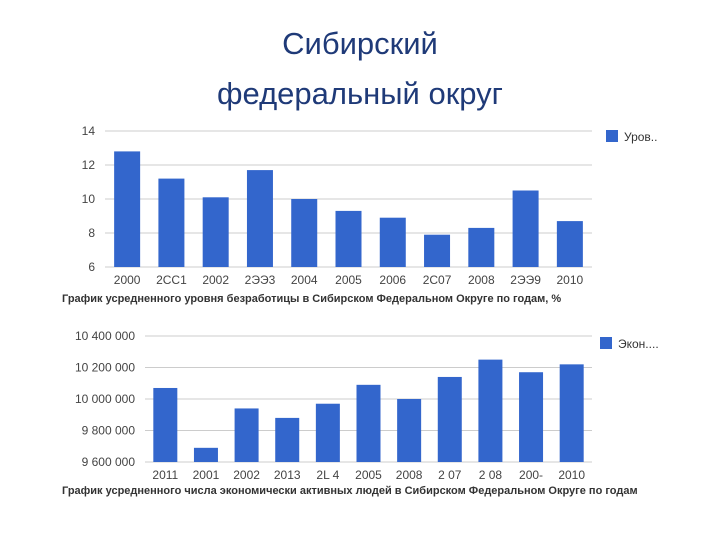  I want to click on active-x-tick-label: 2013, so click(287, 475).